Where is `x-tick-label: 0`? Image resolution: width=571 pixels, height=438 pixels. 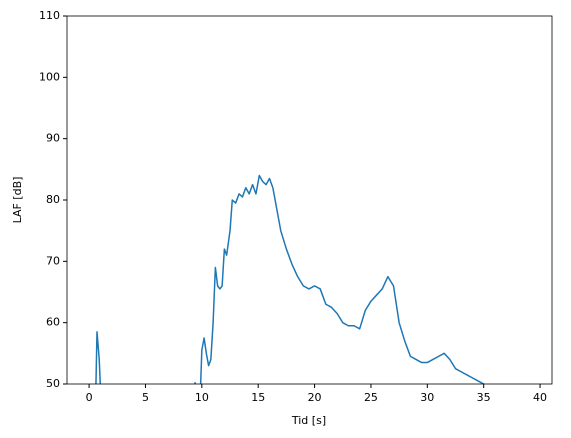
x-tick-label: 0 is located at coordinates (89, 397).